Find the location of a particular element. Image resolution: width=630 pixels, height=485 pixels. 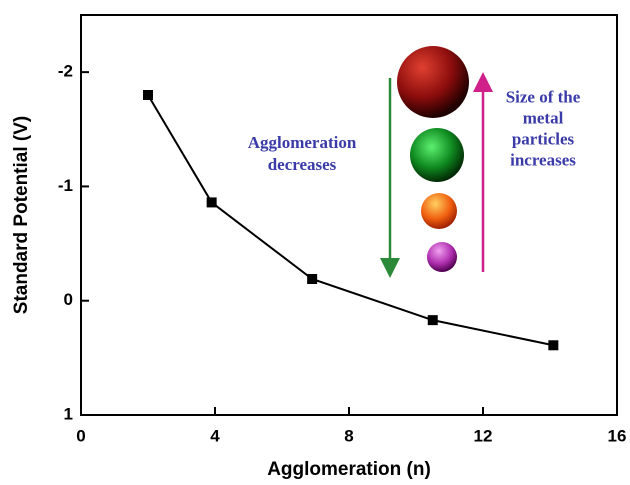

y-tick-label: 1 is located at coordinates (68, 413).